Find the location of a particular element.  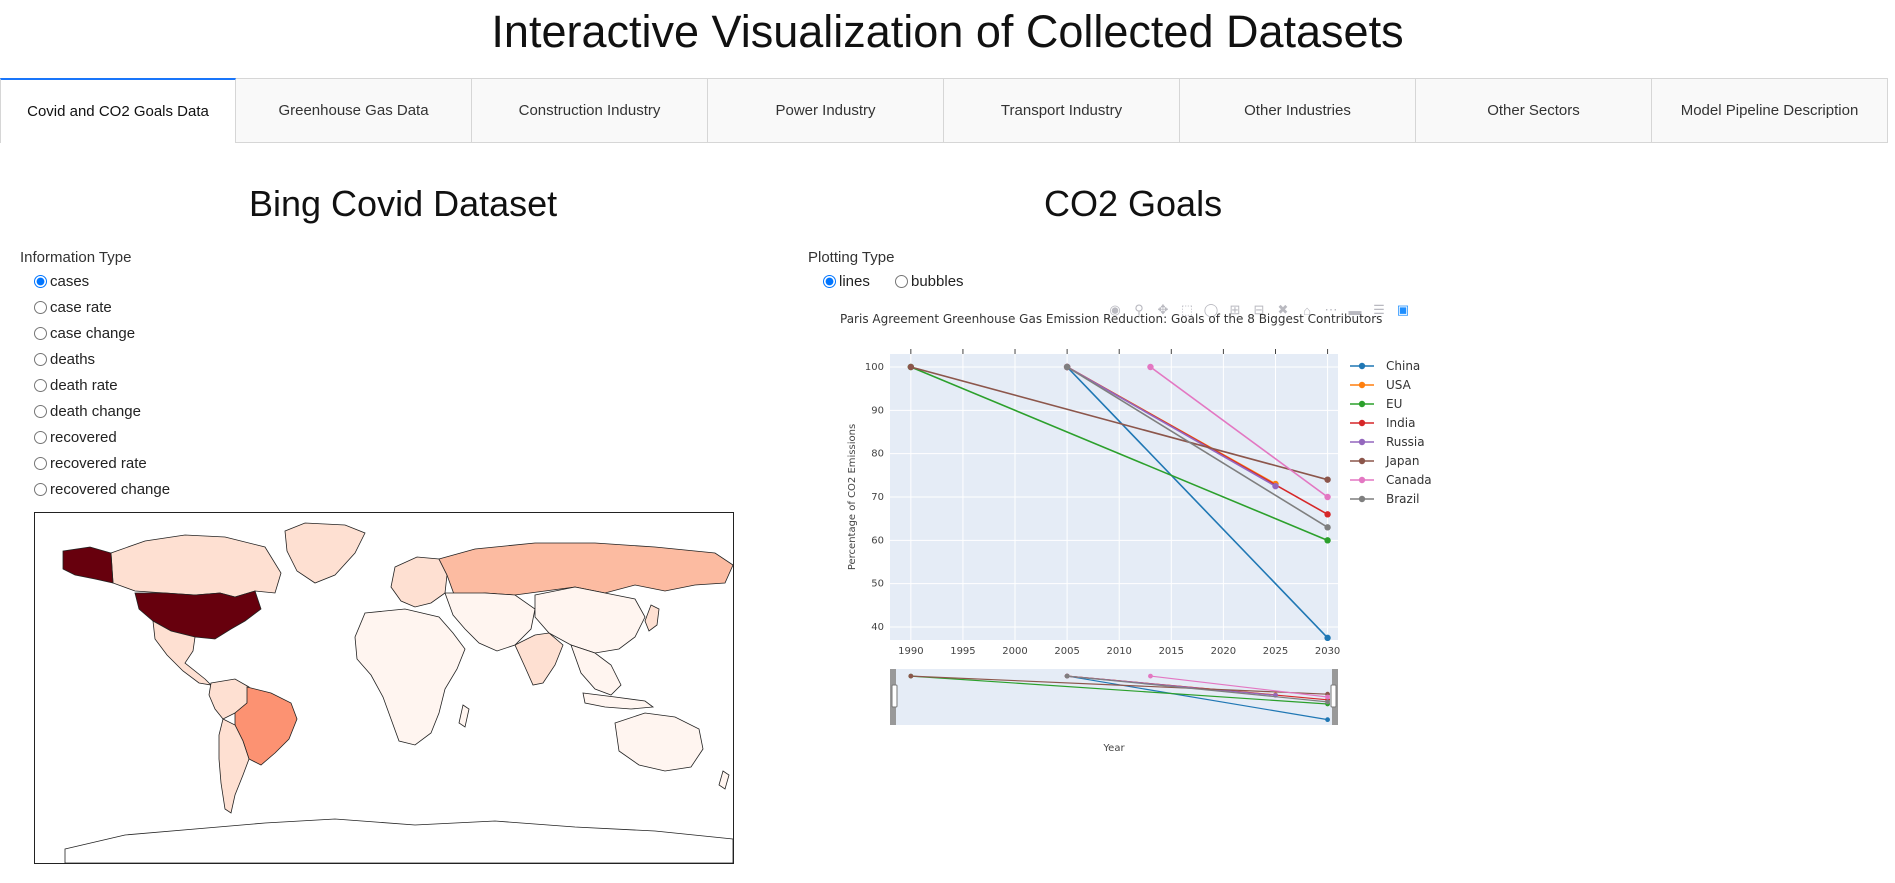

hover-compare-icon: ☰ is located at coordinates (1379, 309).